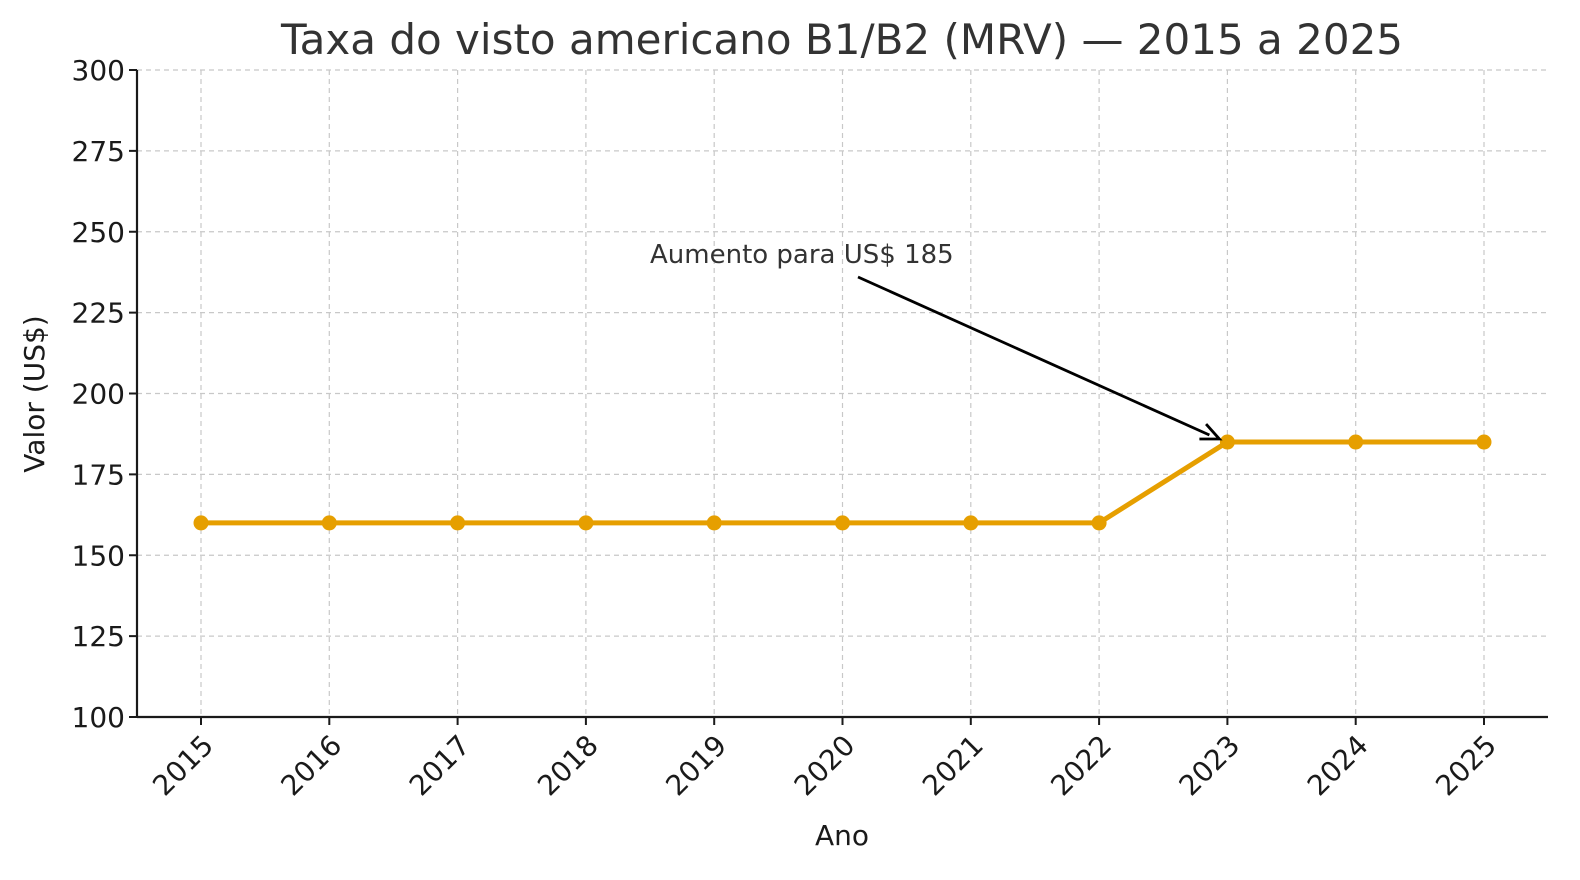 The width and height of the screenshot is (1580, 880). I want to click on annotation: Aumento para US$ 185, so click(936, 340).